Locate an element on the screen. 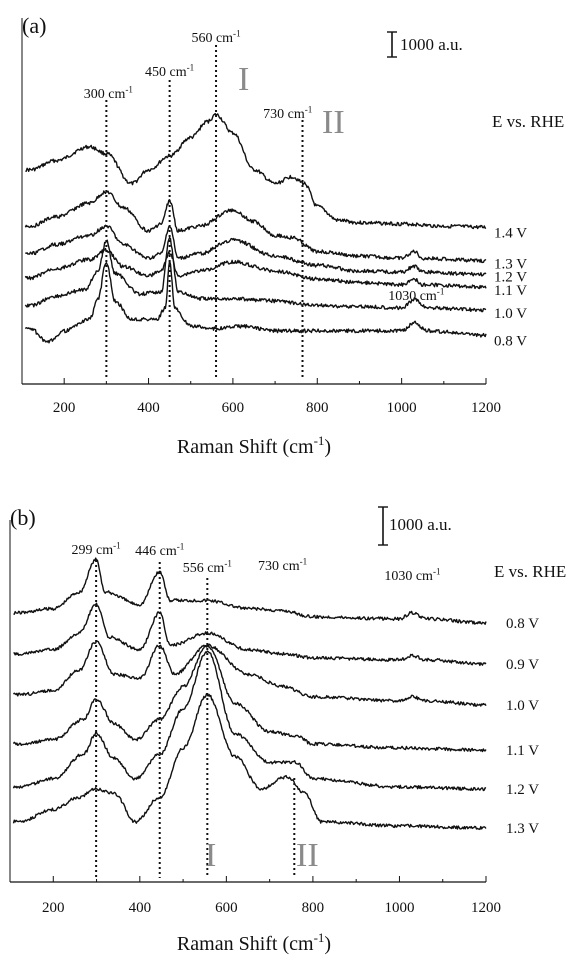 This screenshot has width=579, height=957. peak-label-text: 556 cm is located at coordinates (204, 568).